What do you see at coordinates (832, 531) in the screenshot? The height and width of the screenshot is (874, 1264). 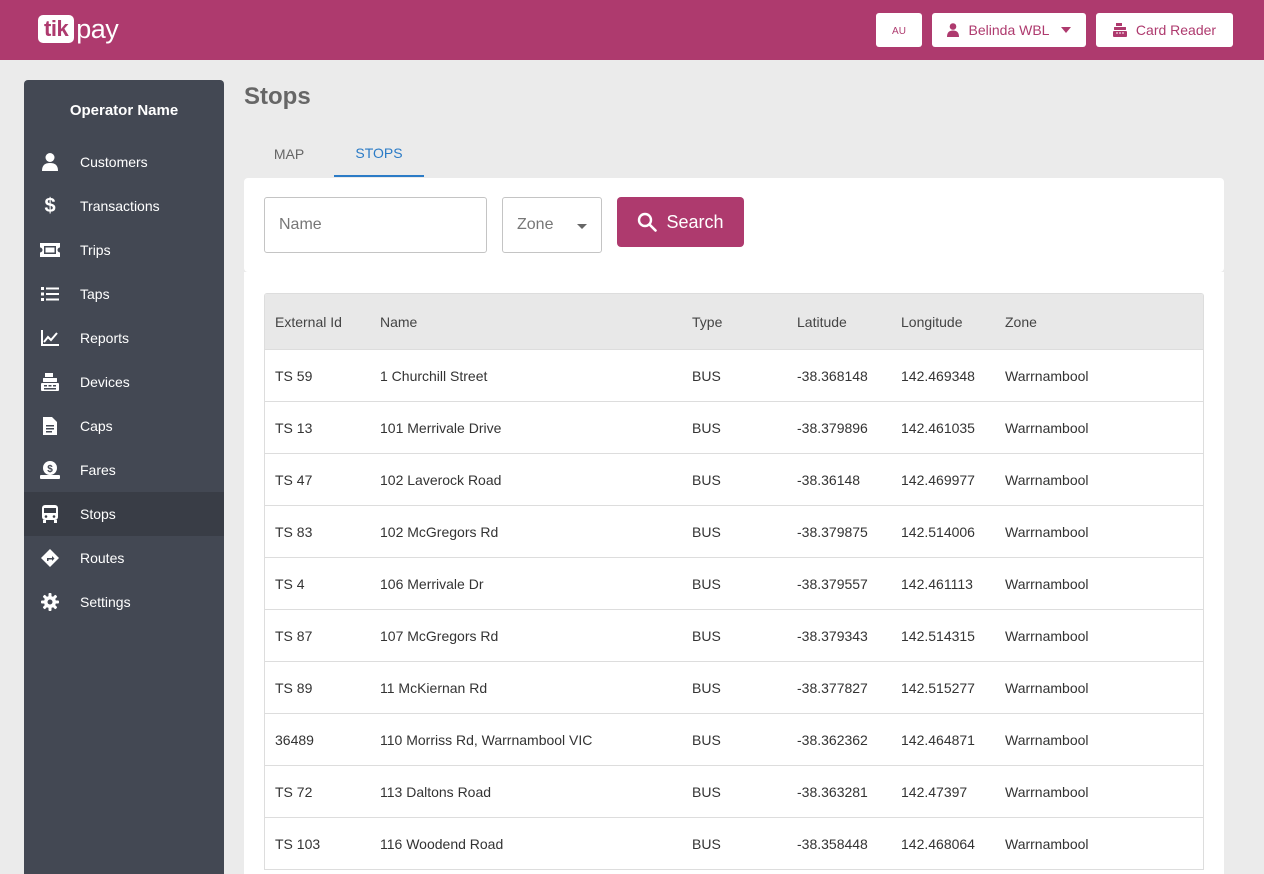 I see `cell-latitude: -38.379875` at bounding box center [832, 531].